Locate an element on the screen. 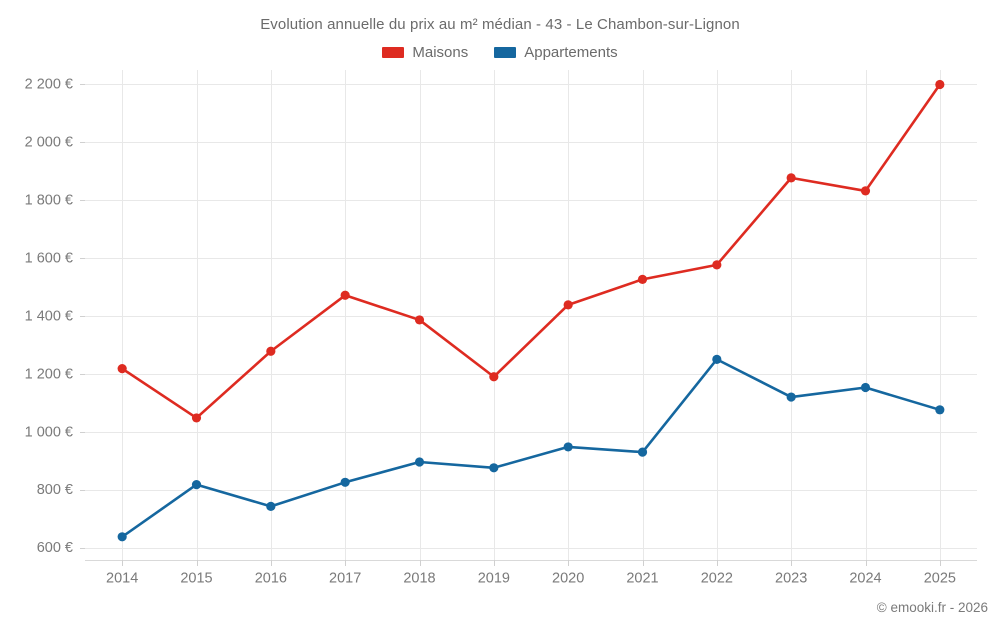 The width and height of the screenshot is (1000, 625). x-axis-tick-label: 2021 is located at coordinates (642, 579).